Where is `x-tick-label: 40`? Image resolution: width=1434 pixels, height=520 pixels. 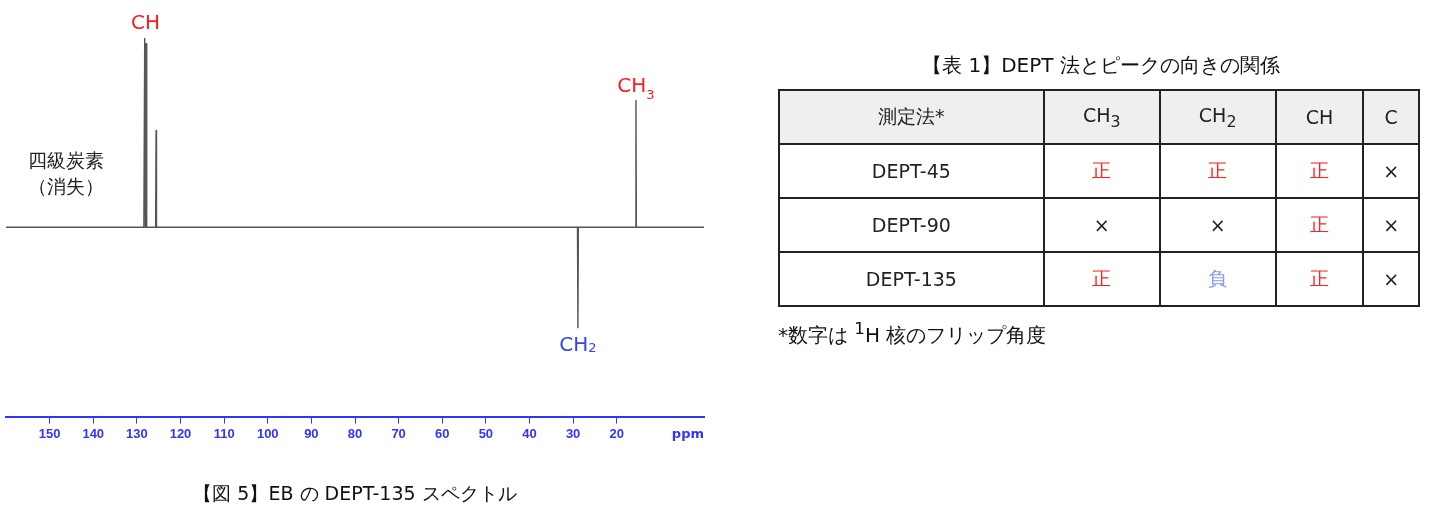 x-tick-label: 40 is located at coordinates (529, 433).